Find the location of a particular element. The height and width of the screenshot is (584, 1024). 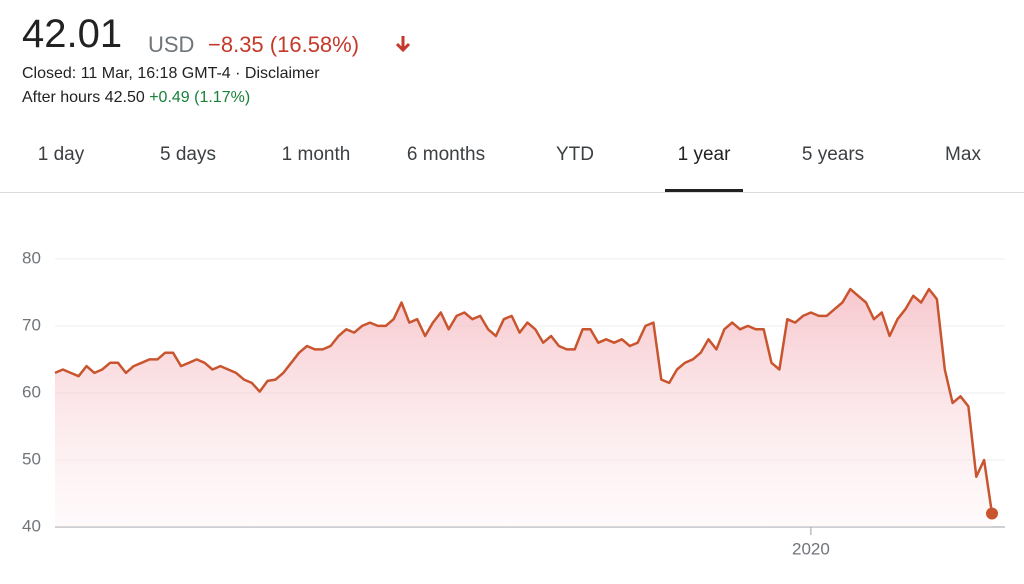

last-point is located at coordinates (992, 513).